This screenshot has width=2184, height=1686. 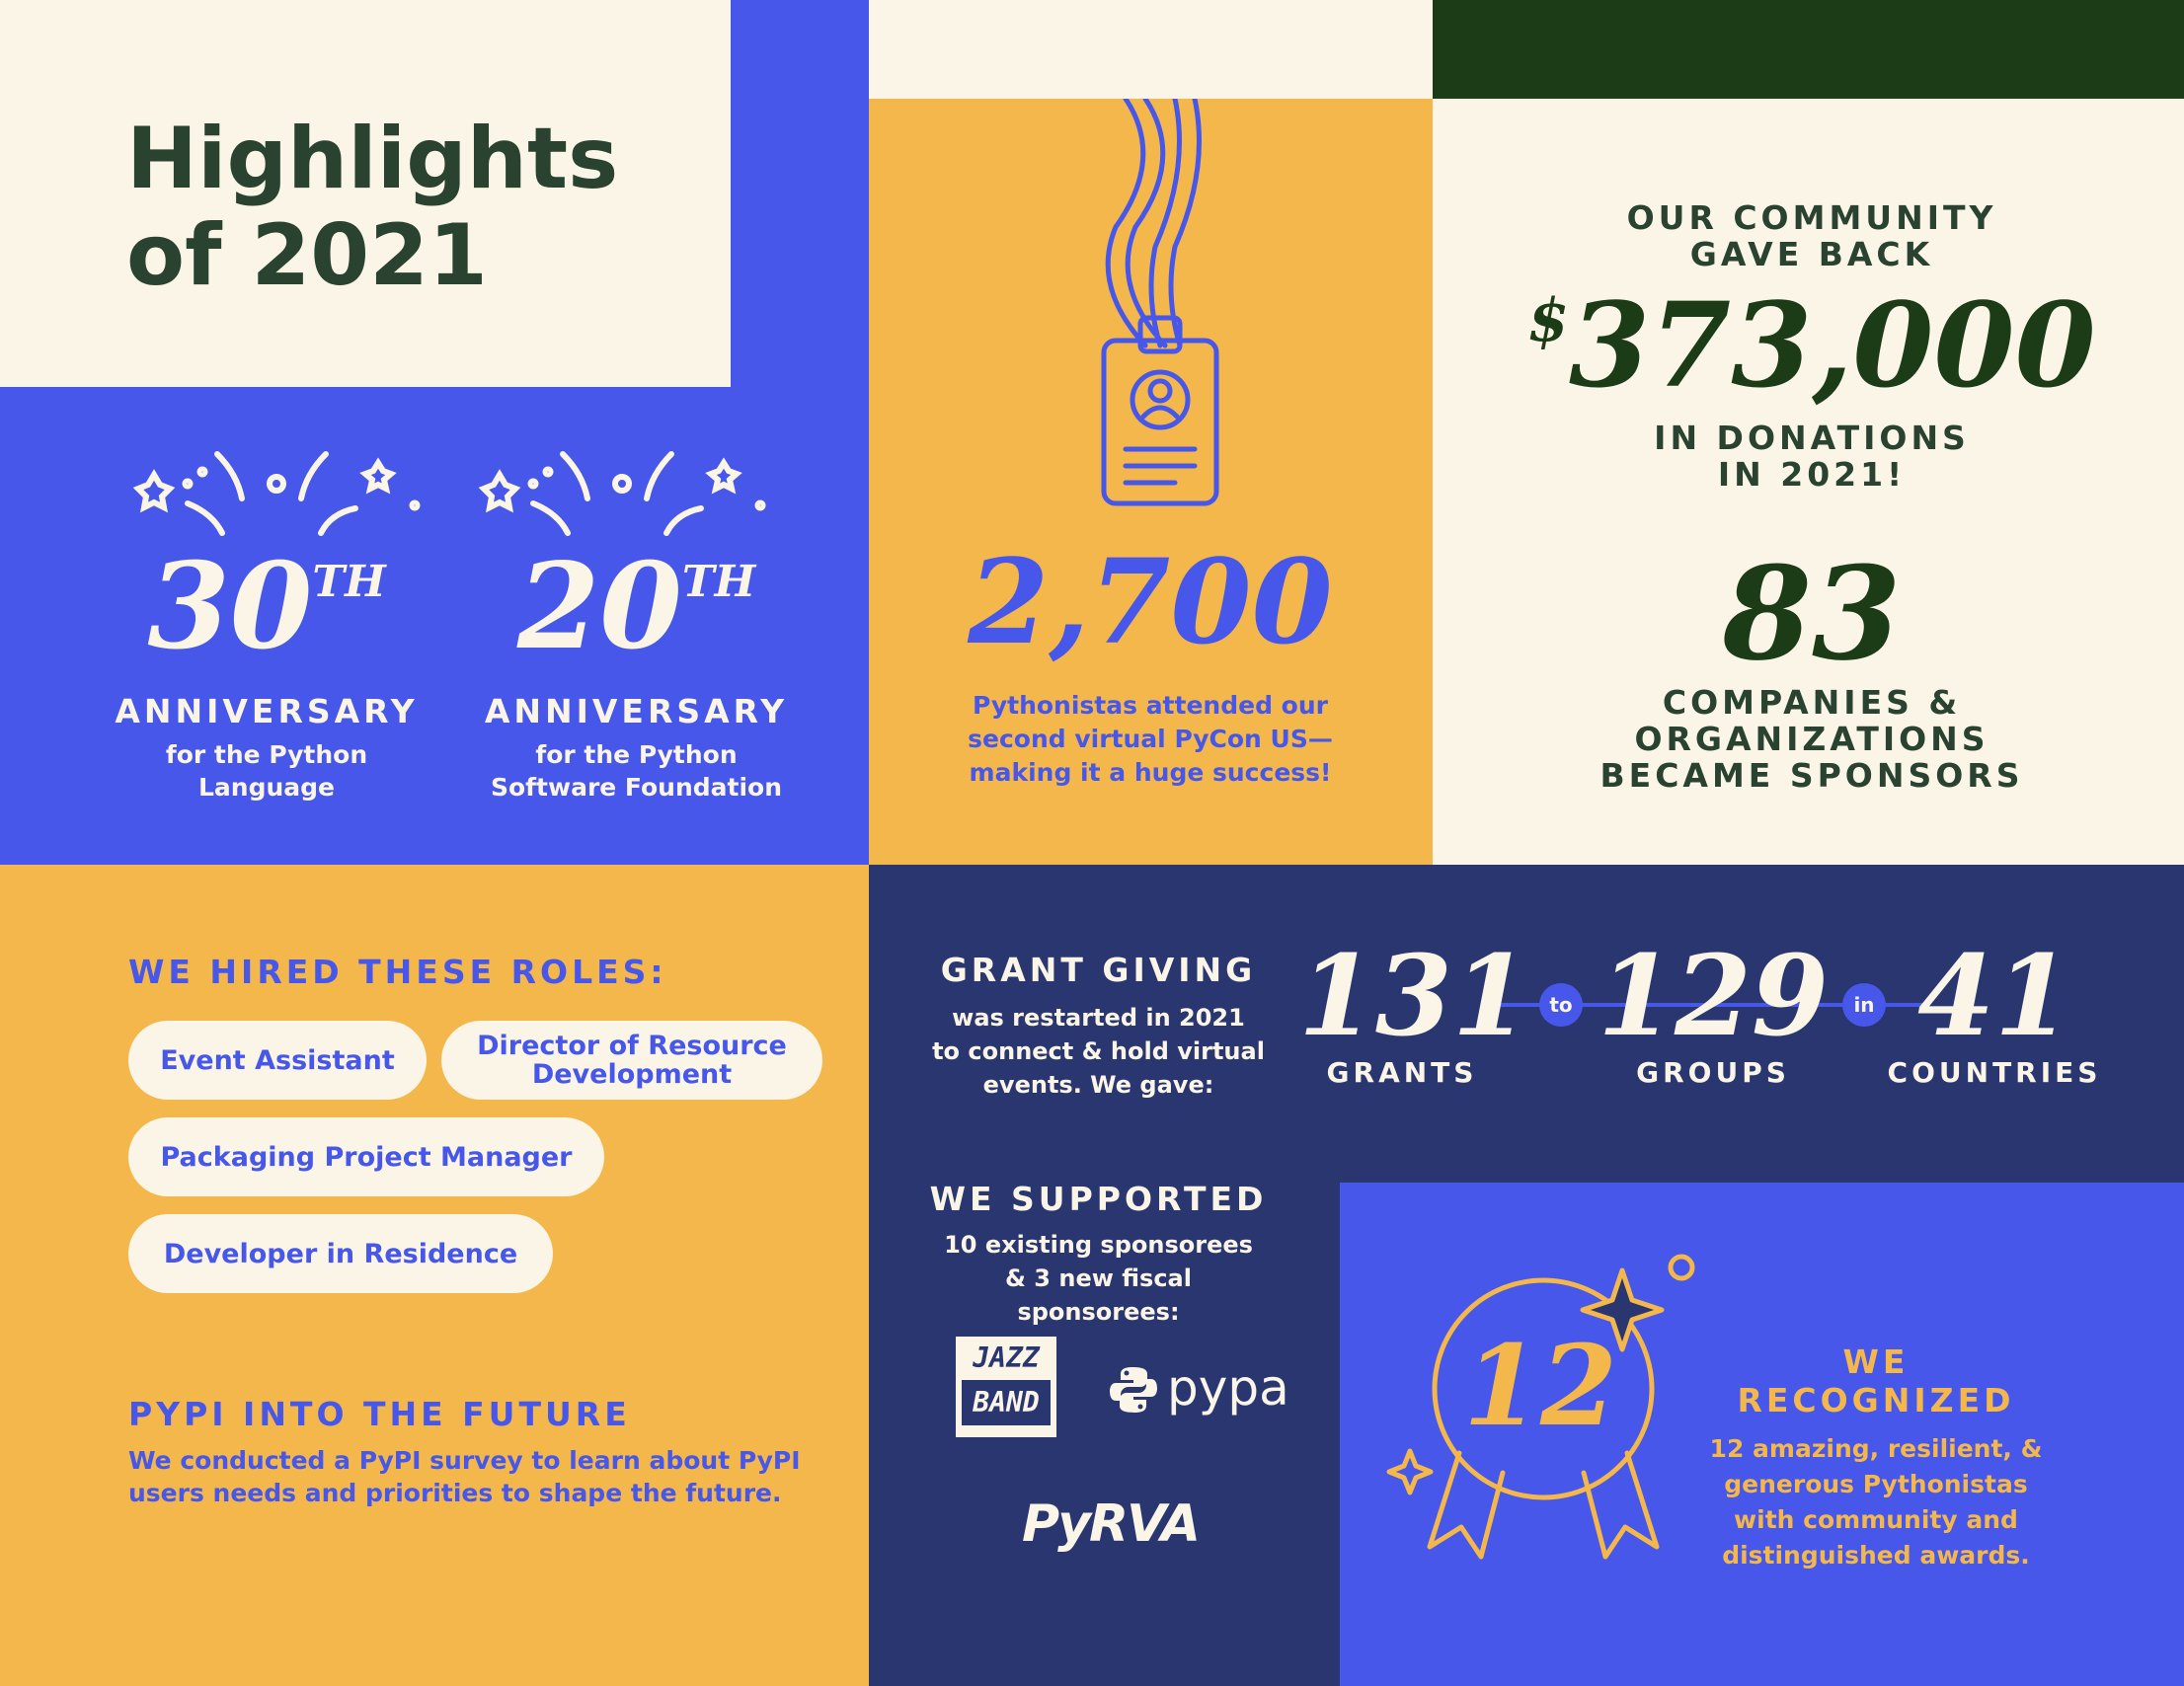 What do you see at coordinates (1133, 1390) in the screenshot?
I see `python-logo-icon` at bounding box center [1133, 1390].